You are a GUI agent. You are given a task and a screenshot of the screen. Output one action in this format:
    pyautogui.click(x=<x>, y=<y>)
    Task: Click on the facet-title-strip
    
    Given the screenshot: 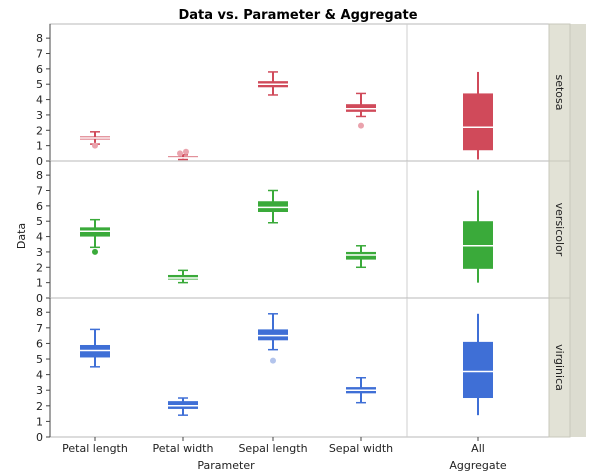 What is the action you would take?
    pyautogui.click(x=578, y=230)
    